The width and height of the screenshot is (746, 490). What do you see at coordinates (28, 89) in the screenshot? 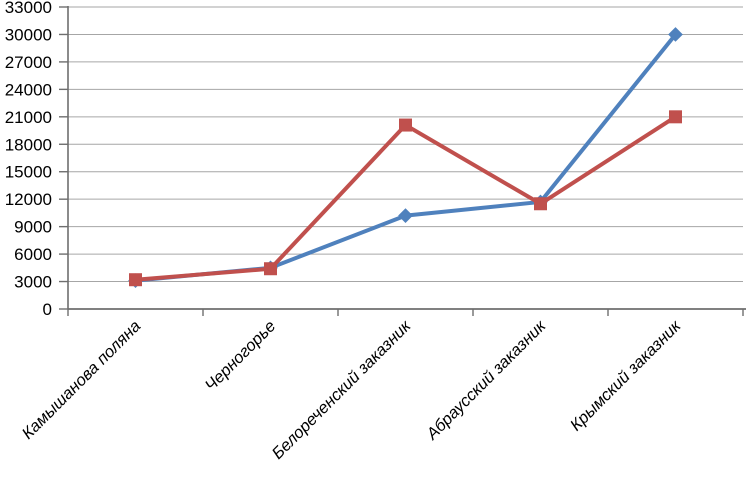
I see `y-tick-label: 24000` at bounding box center [28, 89].